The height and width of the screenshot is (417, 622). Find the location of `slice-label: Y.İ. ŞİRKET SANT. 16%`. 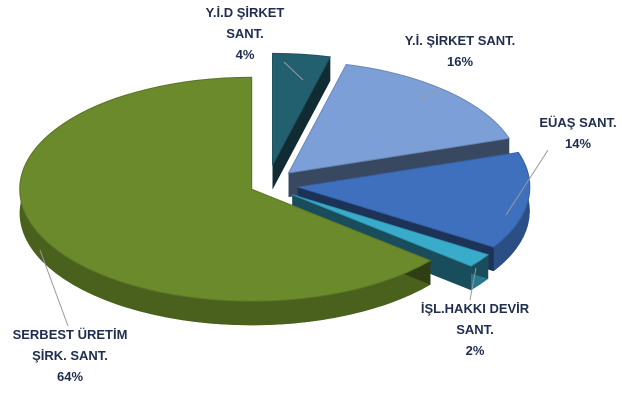

slice-label: Y.İ. ŞİRKET SANT. 16% is located at coordinates (460, 51).